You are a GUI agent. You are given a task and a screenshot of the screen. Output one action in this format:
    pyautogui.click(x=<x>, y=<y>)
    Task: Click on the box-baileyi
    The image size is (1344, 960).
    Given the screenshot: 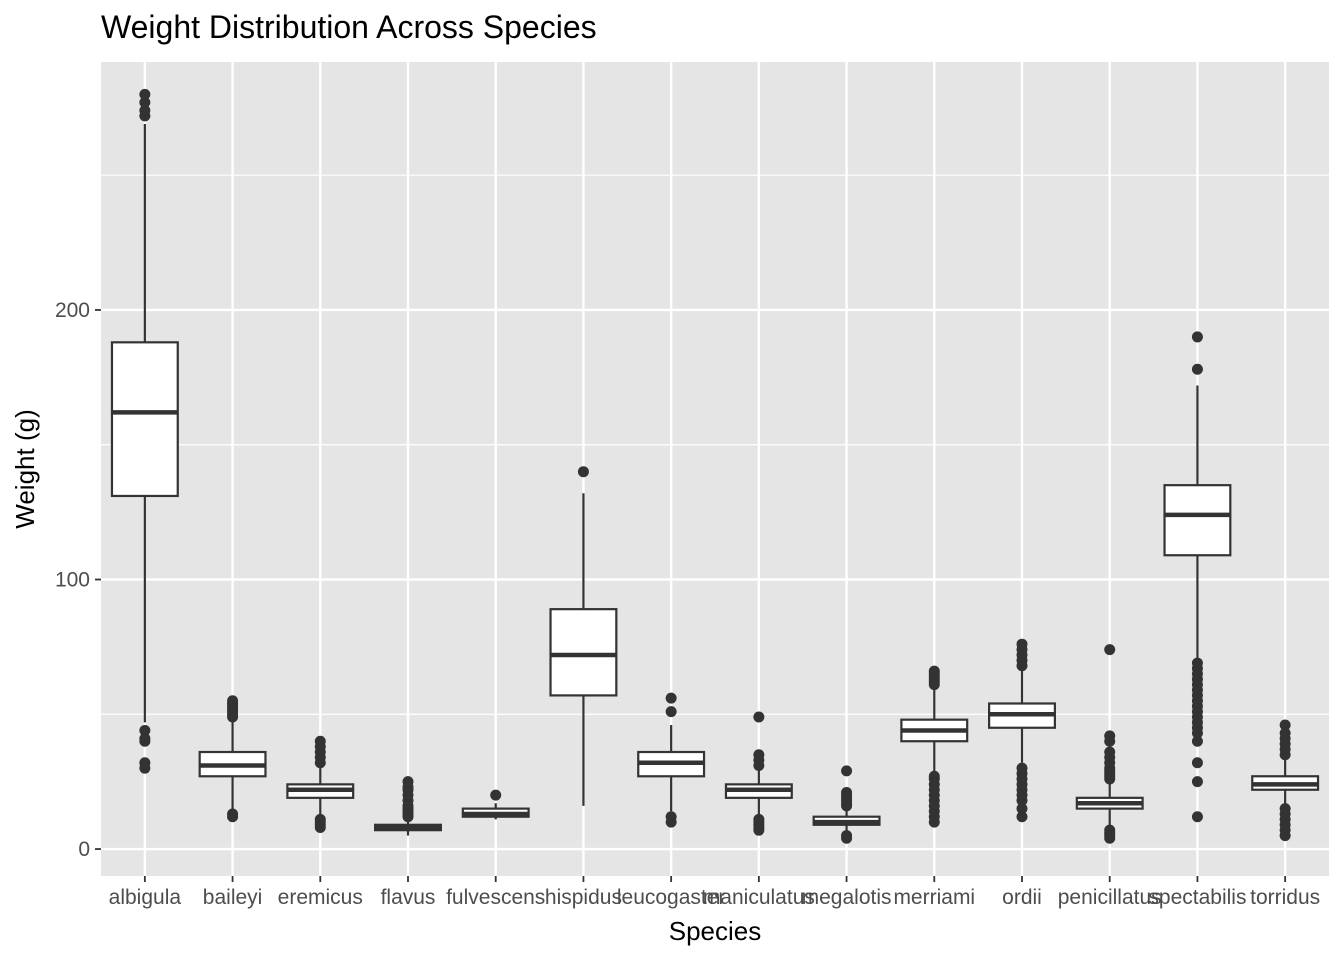 What is the action you would take?
    pyautogui.click(x=232, y=759)
    